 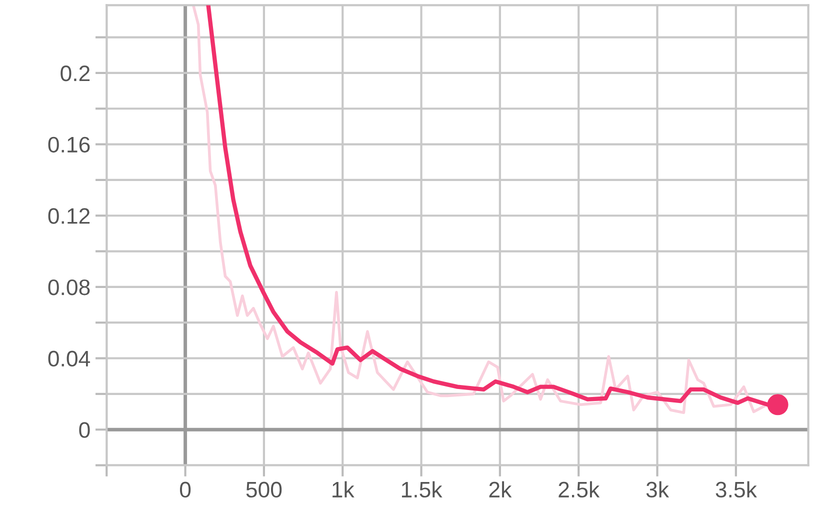 What do you see at coordinates (69, 358) in the screenshot?
I see `y-tick-label: 0.04` at bounding box center [69, 358].